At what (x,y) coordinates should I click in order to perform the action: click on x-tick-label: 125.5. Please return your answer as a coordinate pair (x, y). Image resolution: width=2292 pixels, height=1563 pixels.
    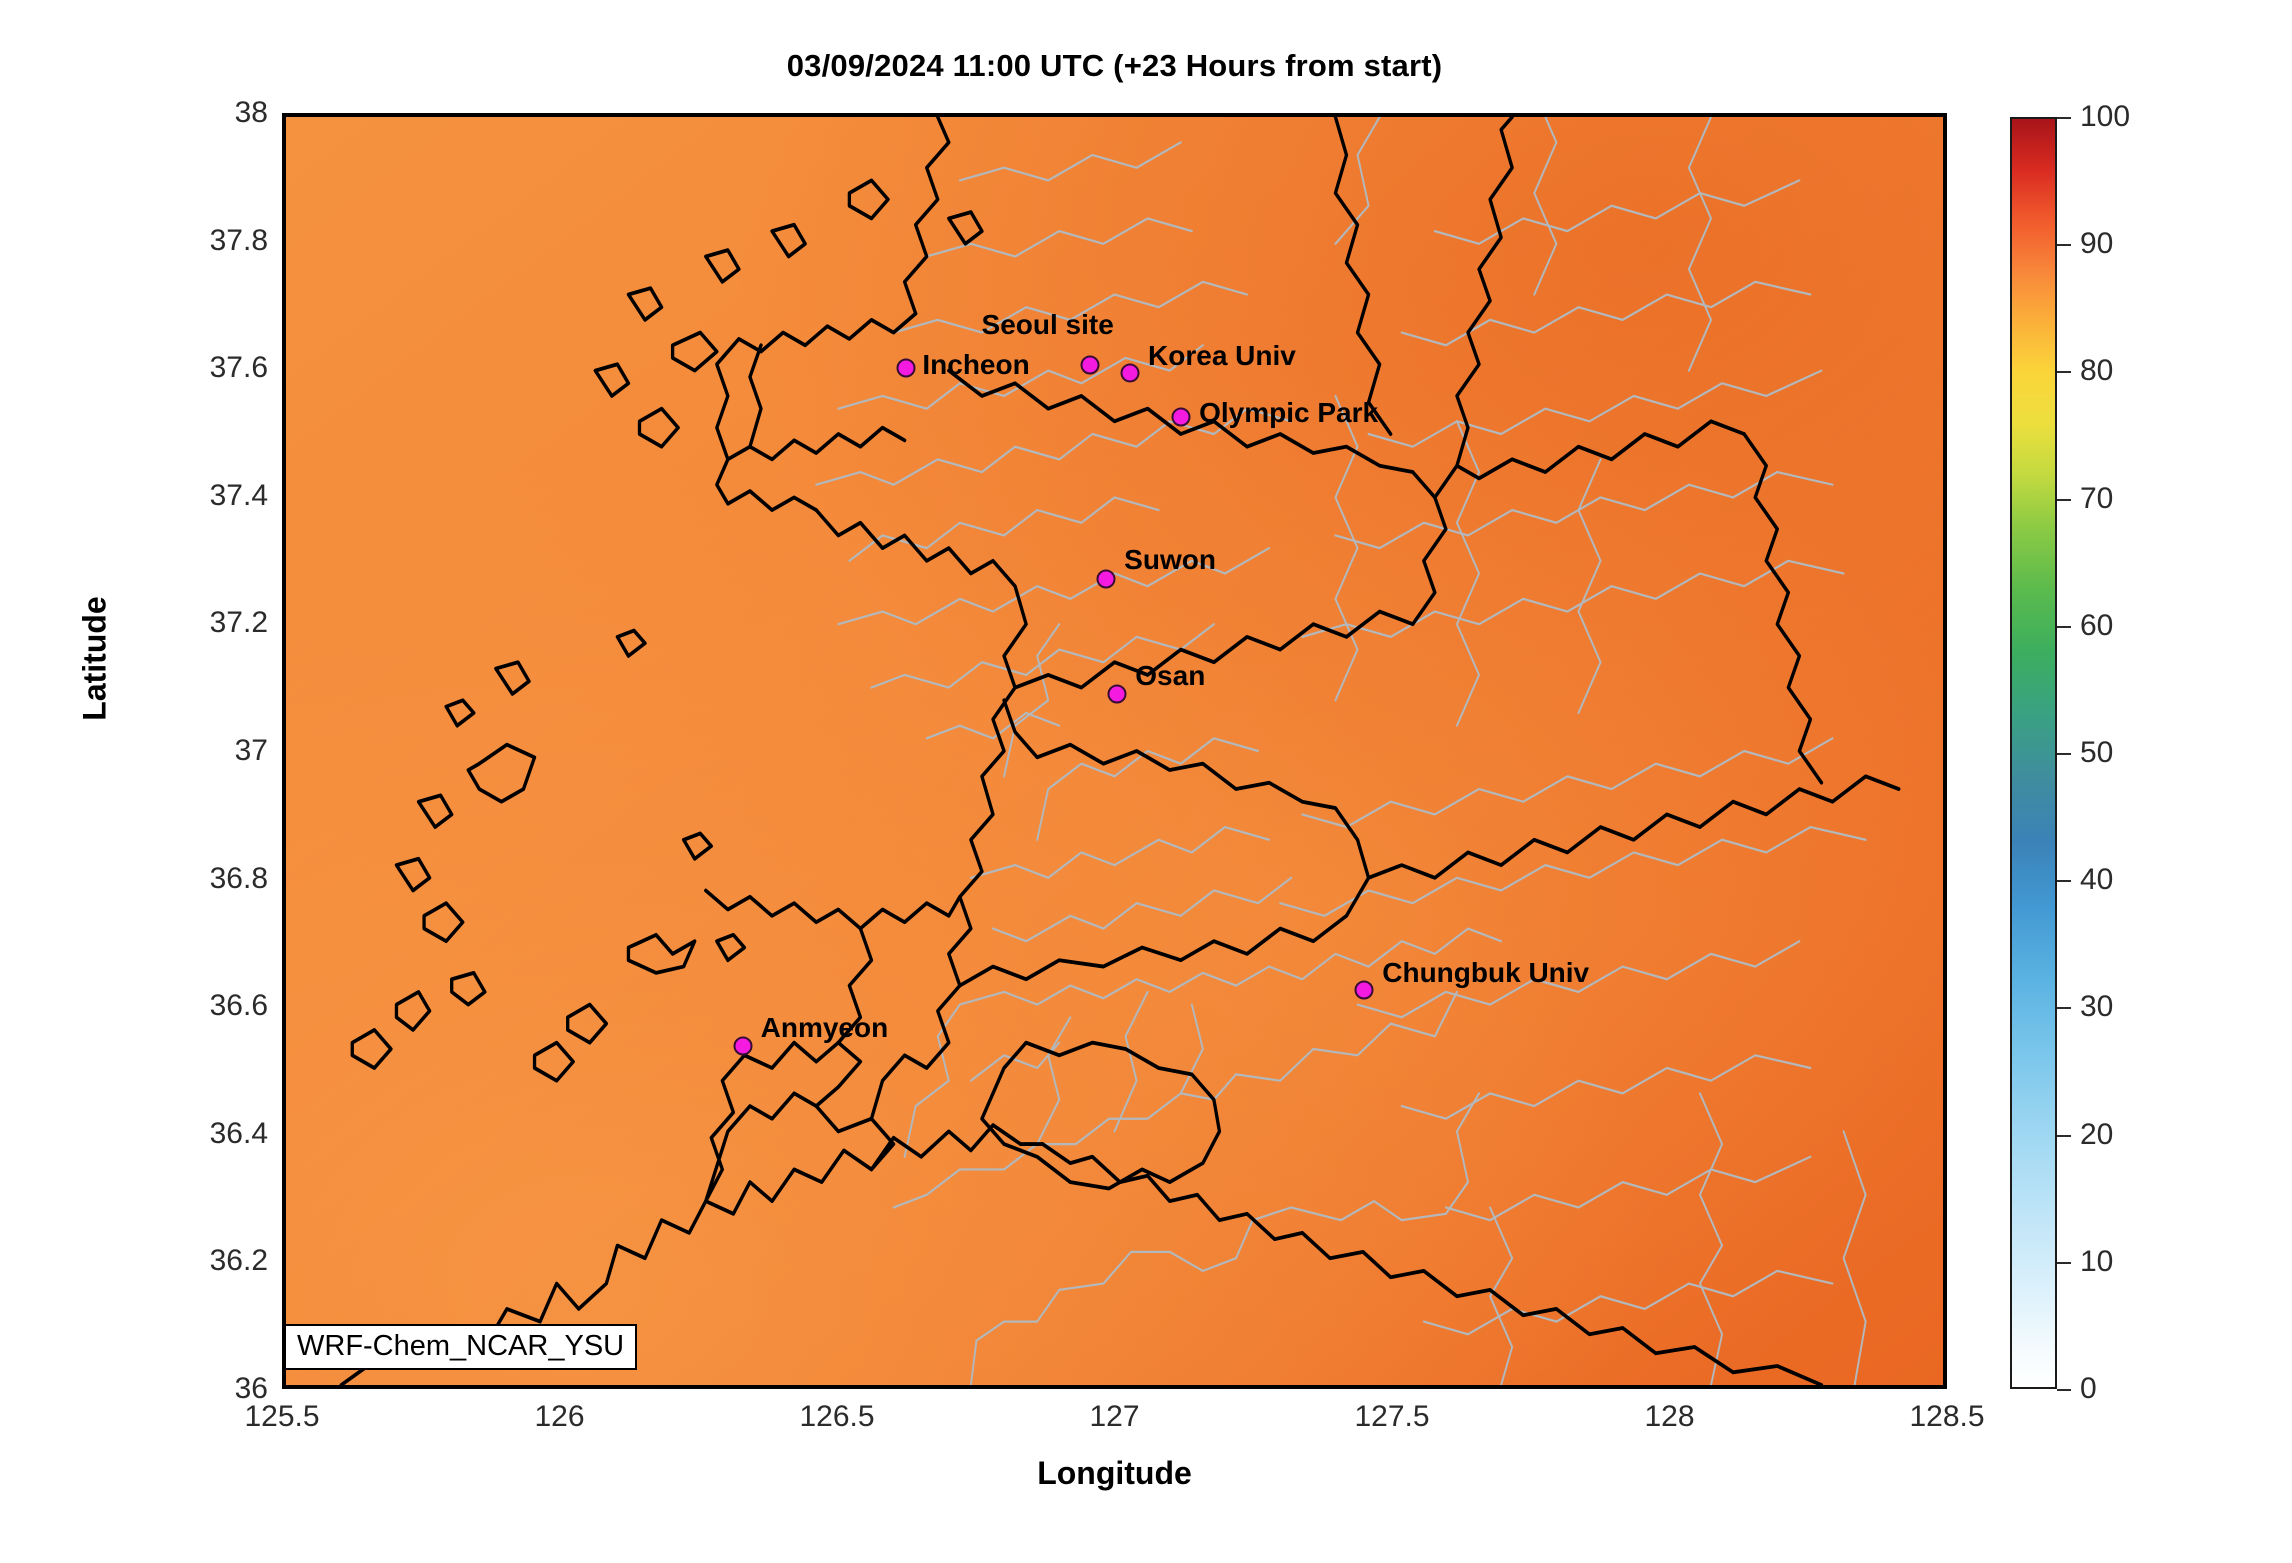
    Looking at the image, I should click on (282, 1416).